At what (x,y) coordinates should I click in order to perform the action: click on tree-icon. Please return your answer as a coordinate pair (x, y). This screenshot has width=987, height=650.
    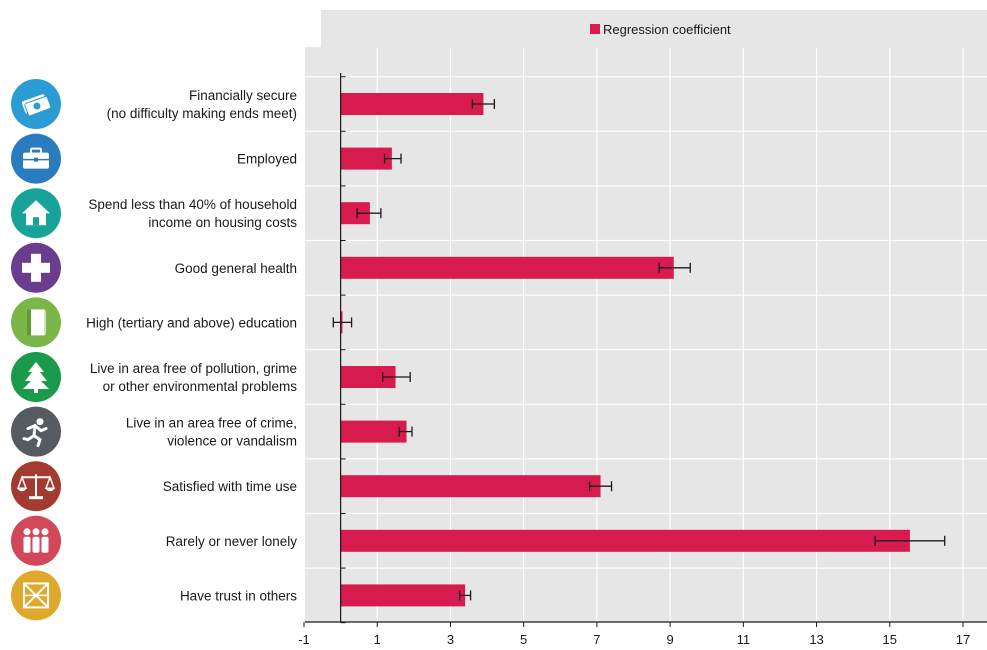
    Looking at the image, I should click on (36, 377).